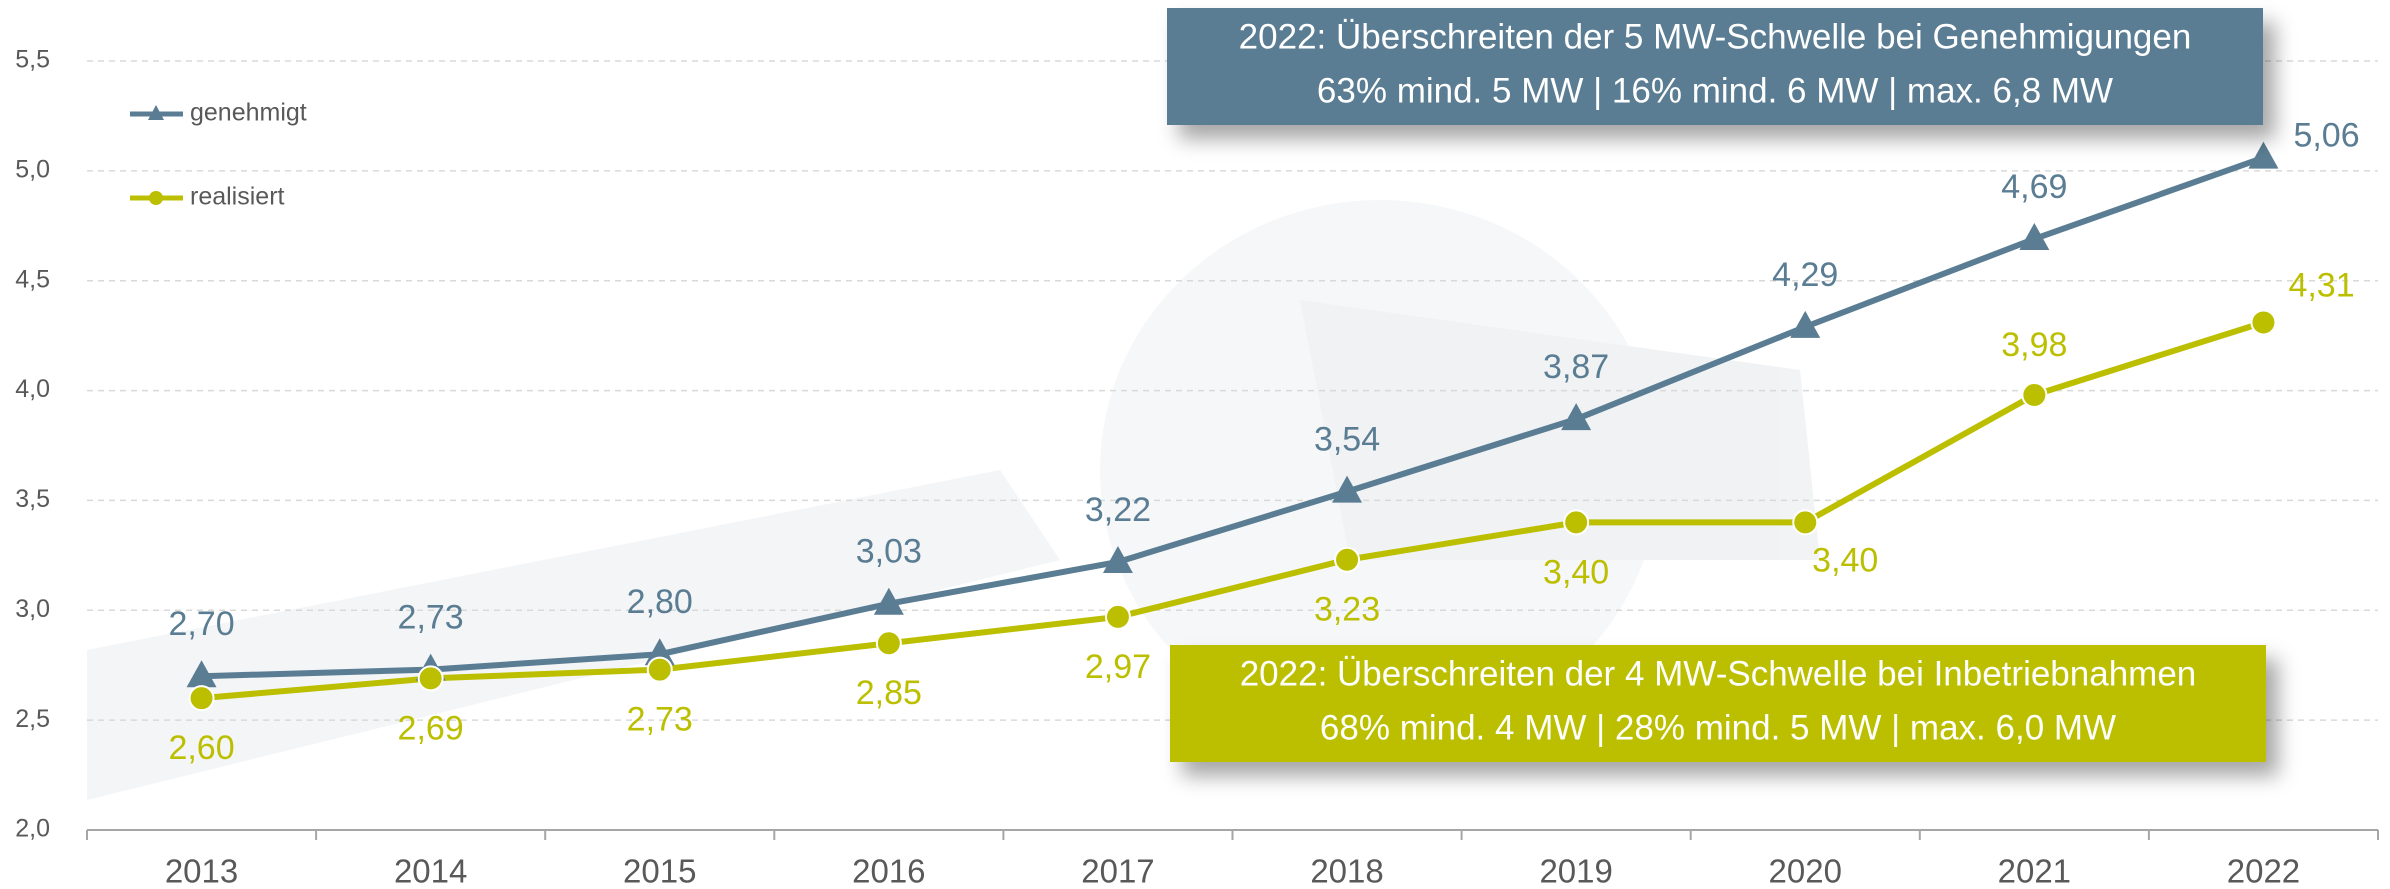  What do you see at coordinates (32, 169) in the screenshot?
I see `y-tick-label: 5,0` at bounding box center [32, 169].